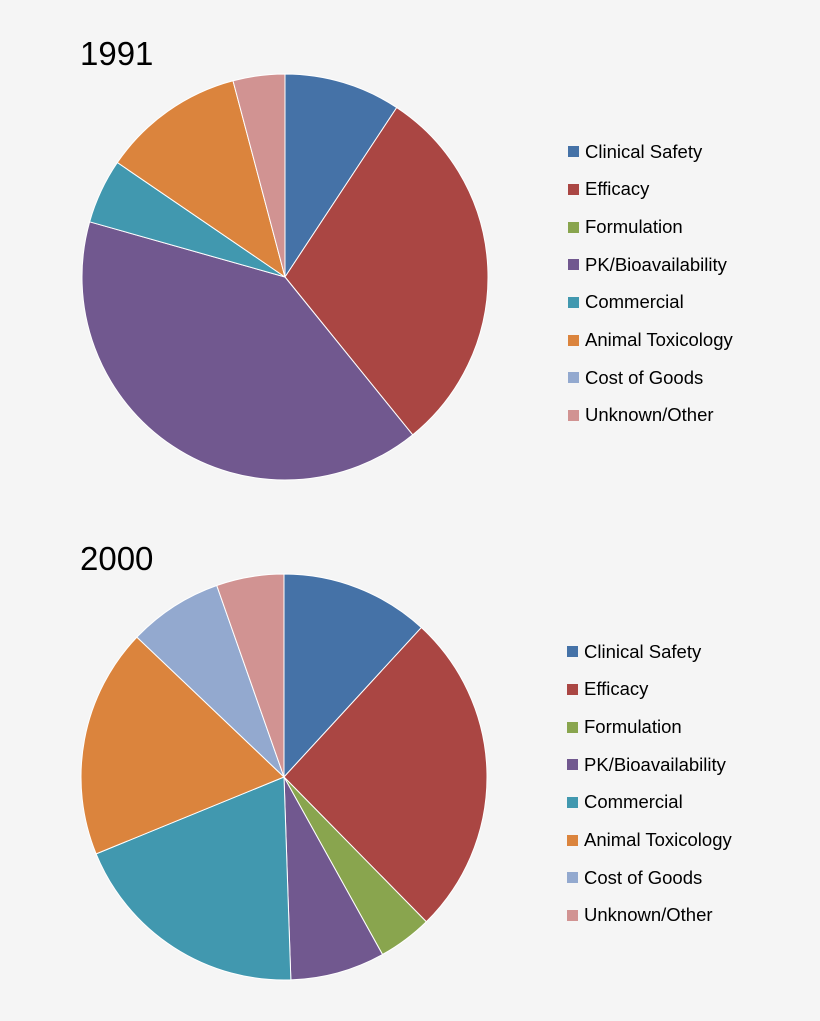 The height and width of the screenshot is (1021, 820). What do you see at coordinates (193, 878) in the screenshot?
I see `pie-slice-commercial` at bounding box center [193, 878].